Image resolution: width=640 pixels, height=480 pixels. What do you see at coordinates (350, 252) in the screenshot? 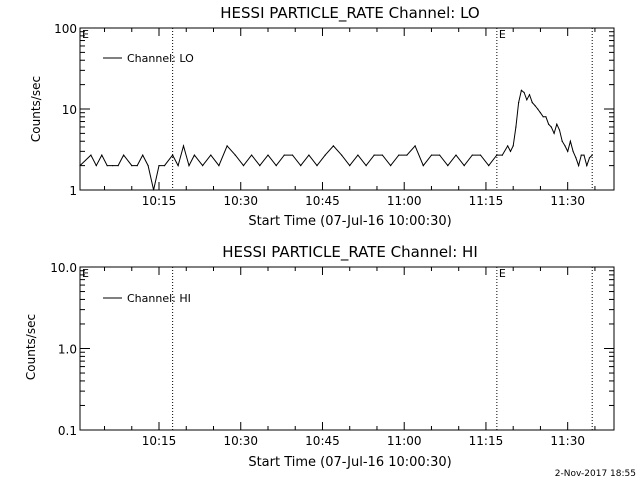
I see `chart-title: HESSI PARTICLE_RATE Channel: HI` at bounding box center [350, 252].